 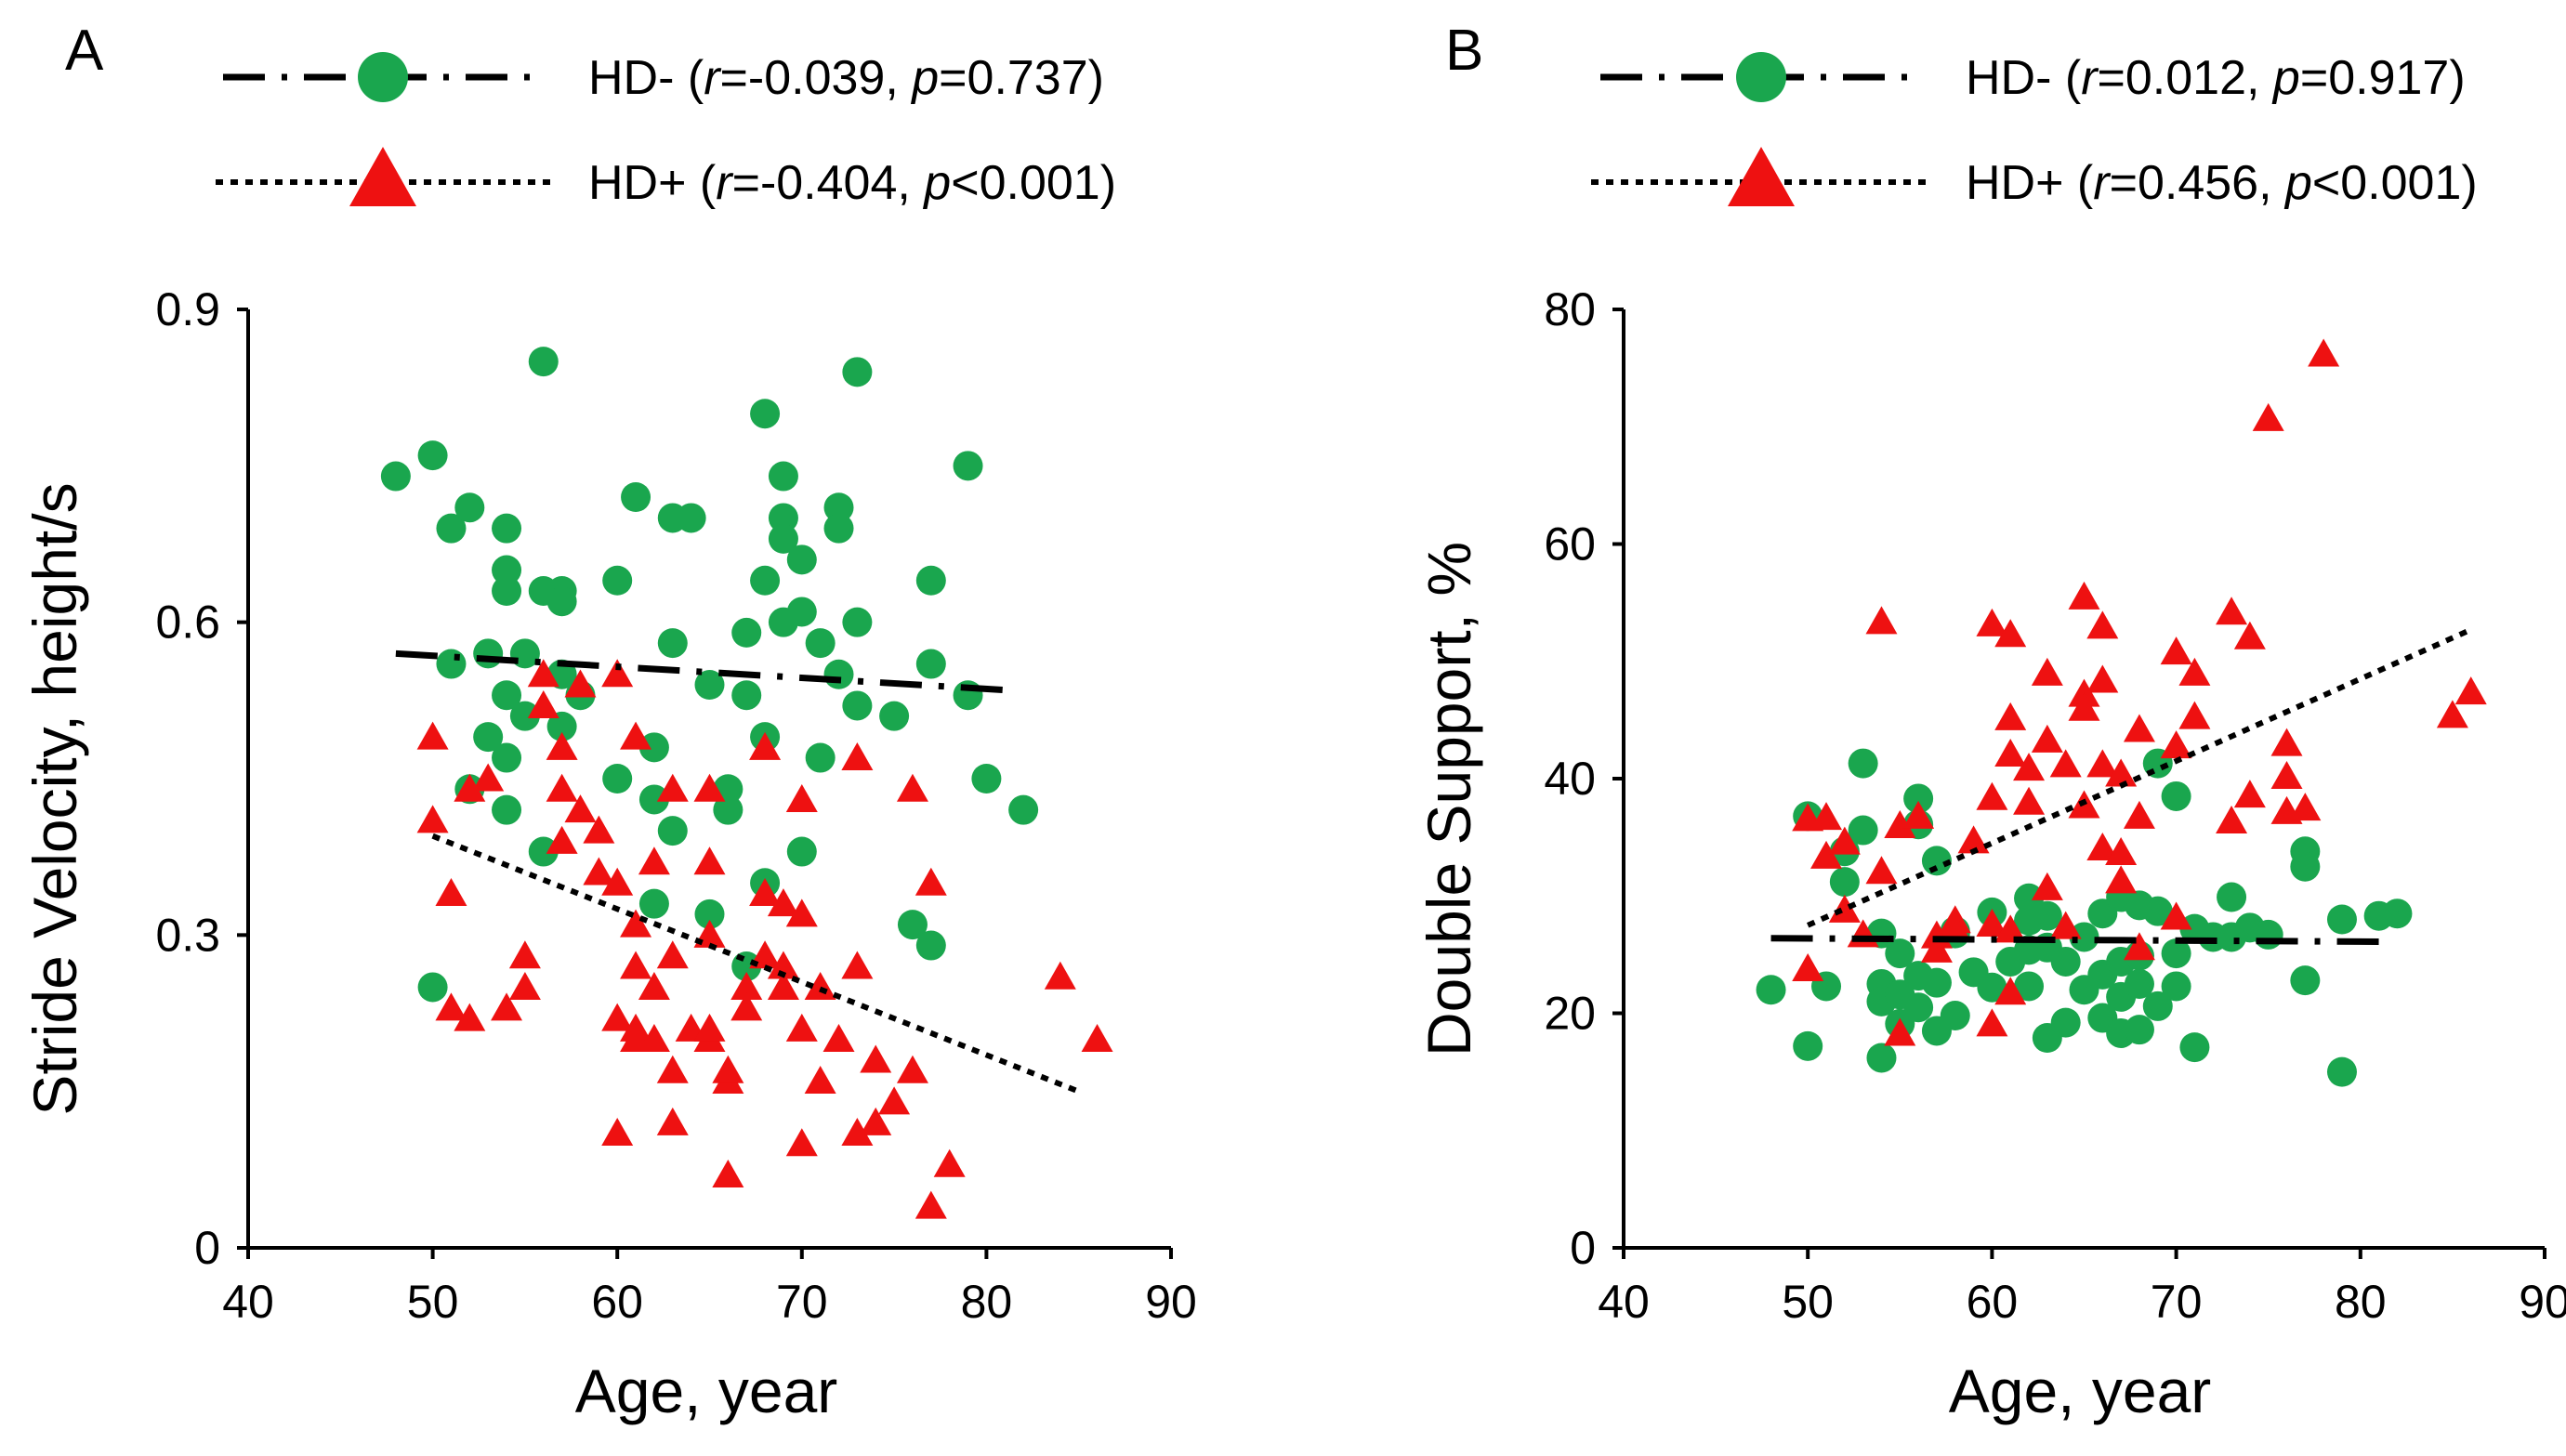 I want to click on panel-a-y-tick-label: 0.9, so click(x=187, y=309).